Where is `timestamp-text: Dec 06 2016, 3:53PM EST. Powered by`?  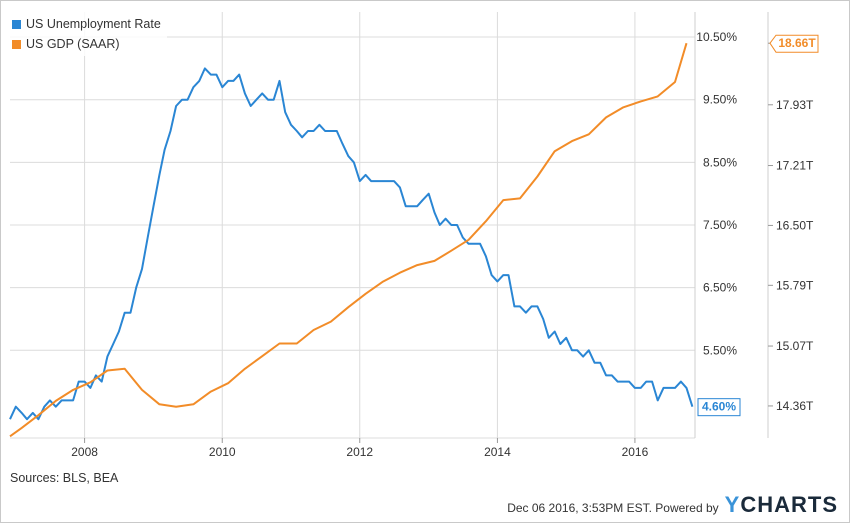 timestamp-text: Dec 06 2016, 3:53PM EST. Powered by is located at coordinates (613, 508).